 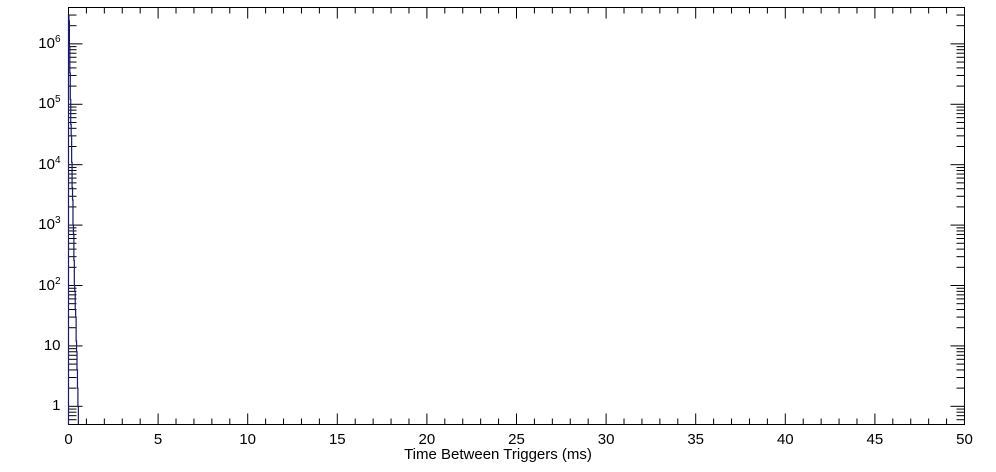 I want to click on y-axis-tick-label: 10⁵, so click(x=49, y=103).